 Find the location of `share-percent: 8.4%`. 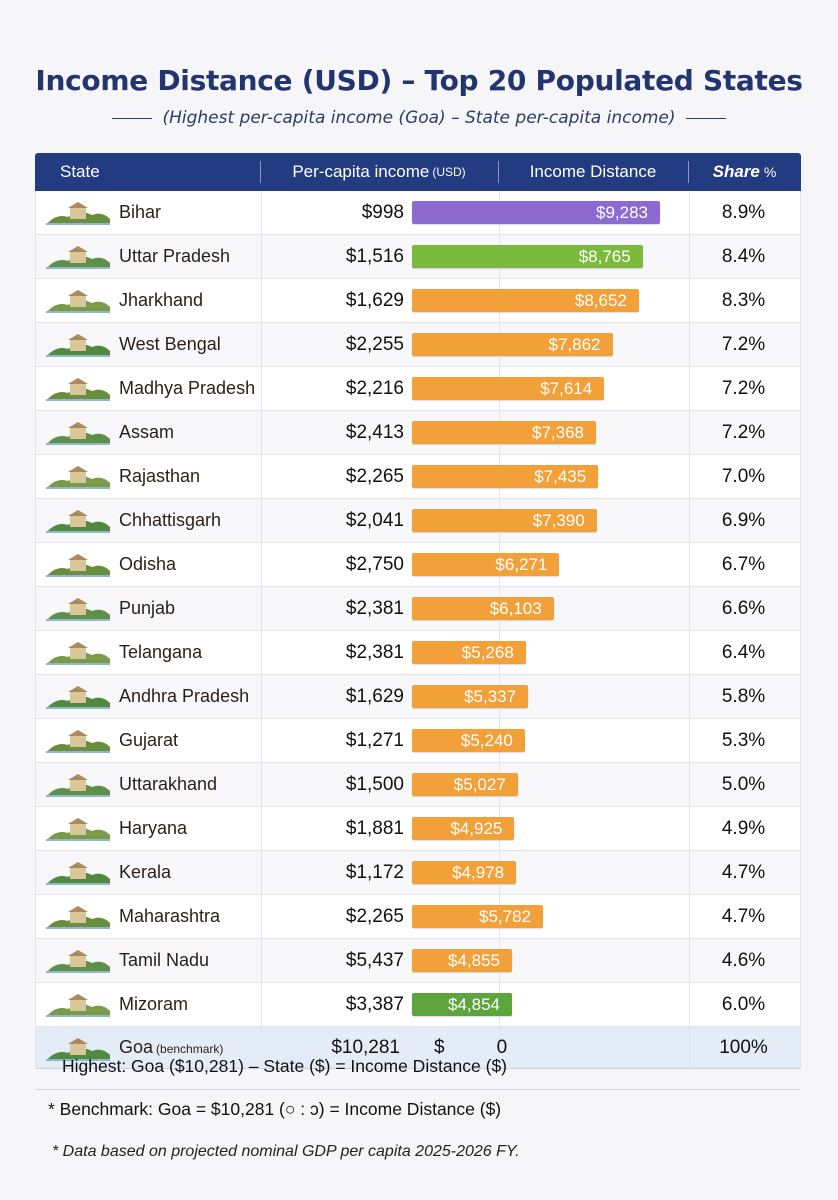

share-percent: 8.4% is located at coordinates (743, 256).